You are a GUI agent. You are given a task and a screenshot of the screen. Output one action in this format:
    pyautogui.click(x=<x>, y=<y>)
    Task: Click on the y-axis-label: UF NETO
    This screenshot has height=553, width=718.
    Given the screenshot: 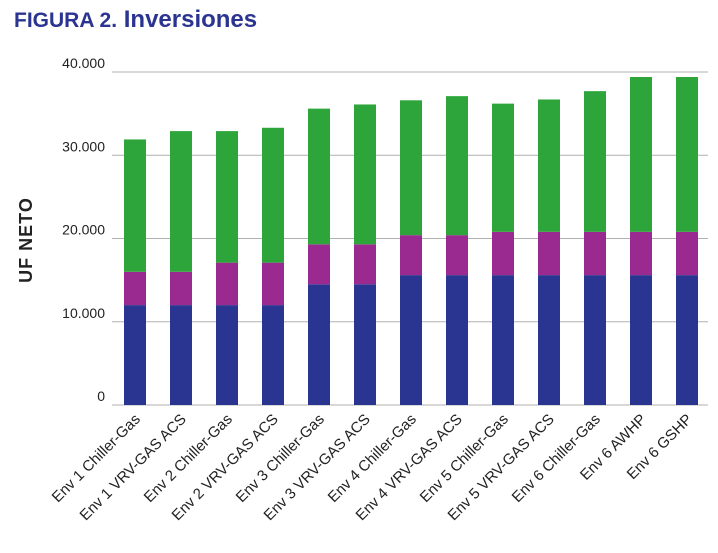 What is the action you would take?
    pyautogui.click(x=26, y=240)
    